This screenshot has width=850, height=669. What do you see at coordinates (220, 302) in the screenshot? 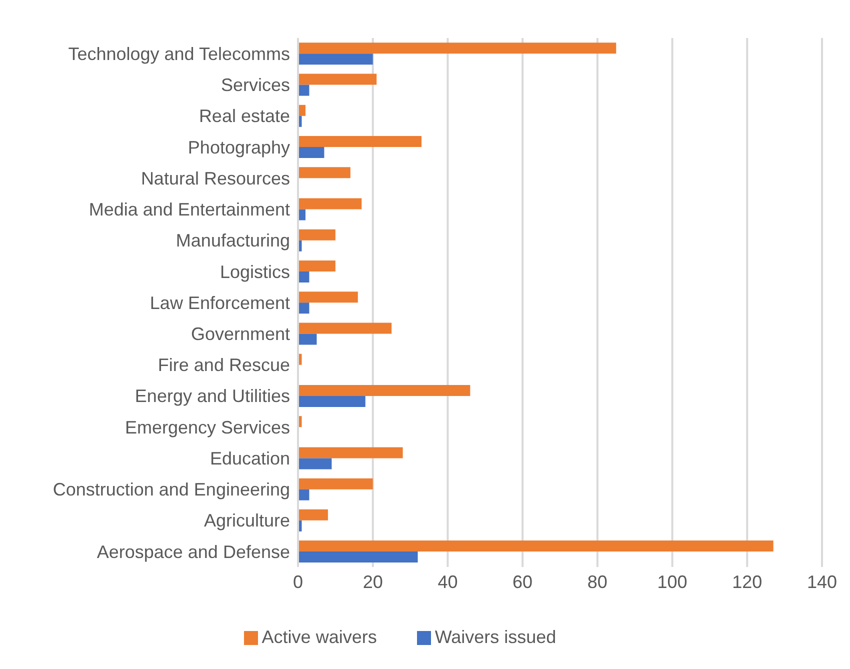
I see `y-tick-label: Law Enforcement` at bounding box center [220, 302].